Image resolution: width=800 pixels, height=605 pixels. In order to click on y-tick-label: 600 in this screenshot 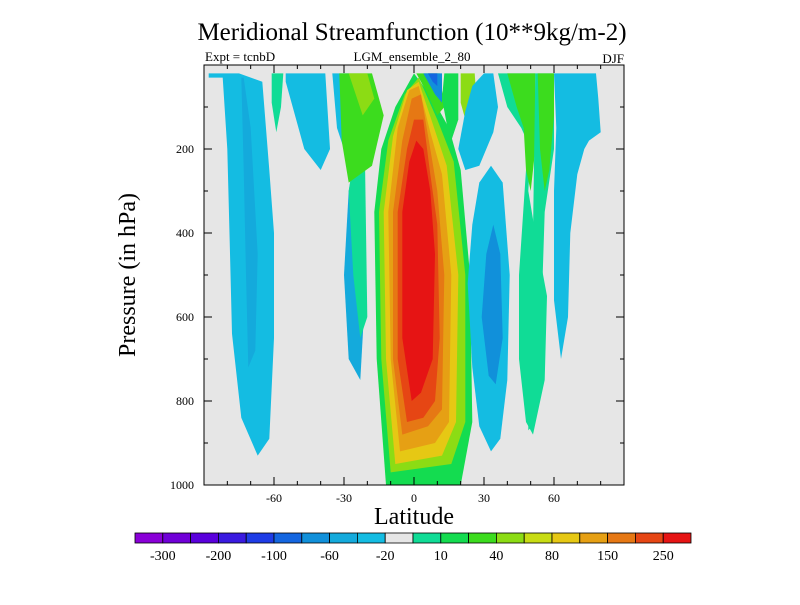, I will do `click(185, 317)`.